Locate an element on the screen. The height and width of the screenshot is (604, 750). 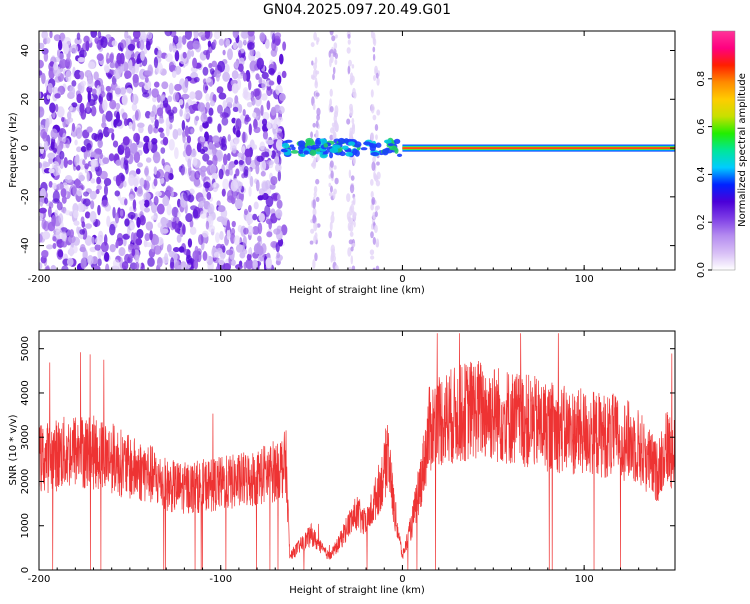
colorbar-tick-label: 0.8 is located at coordinates (701, 79).